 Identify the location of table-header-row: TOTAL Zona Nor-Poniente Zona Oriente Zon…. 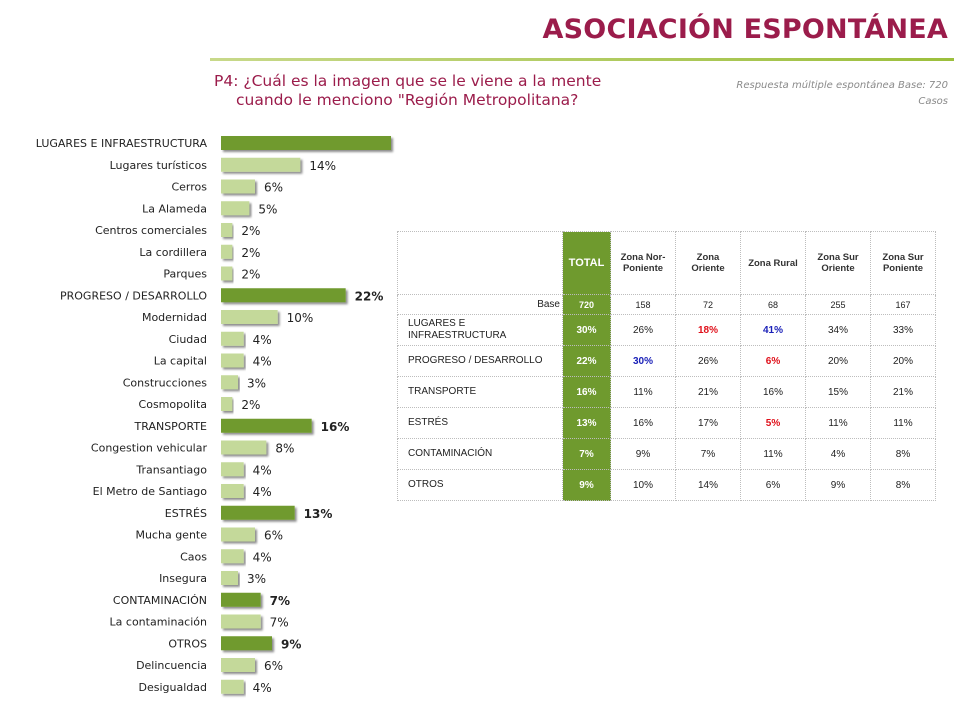
(666, 263).